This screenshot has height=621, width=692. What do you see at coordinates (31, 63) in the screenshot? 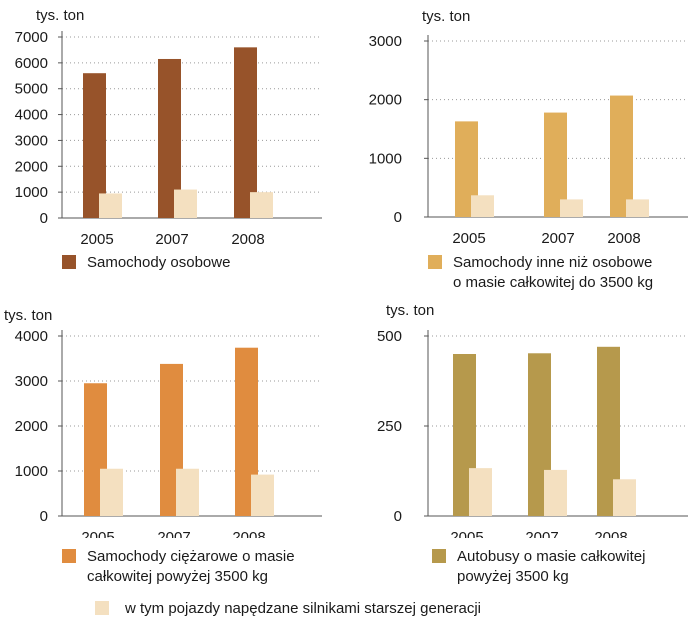
I see `y-tick-label: 6000` at bounding box center [31, 63].